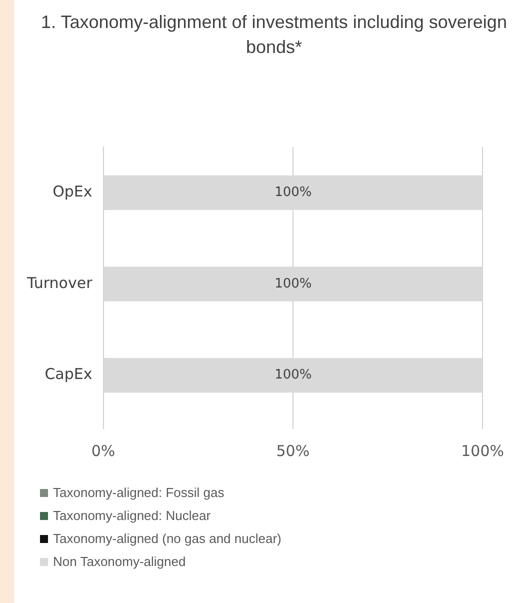 Image resolution: width=518 pixels, height=603 pixels. Describe the element at coordinates (274, 35) in the screenshot. I see `chart-title: 1. Taxonomy-alignment of investments including sovereign bonds*` at that location.